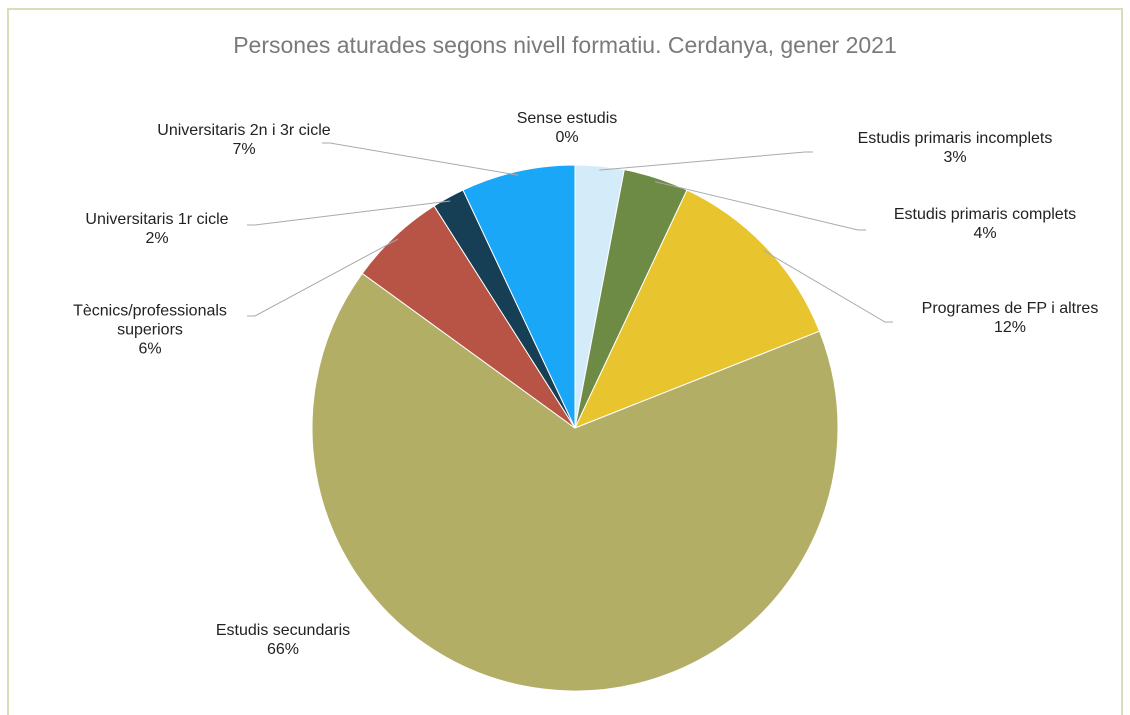 The height and width of the screenshot is (715, 1130). I want to click on value-label: 6%, so click(150, 349).